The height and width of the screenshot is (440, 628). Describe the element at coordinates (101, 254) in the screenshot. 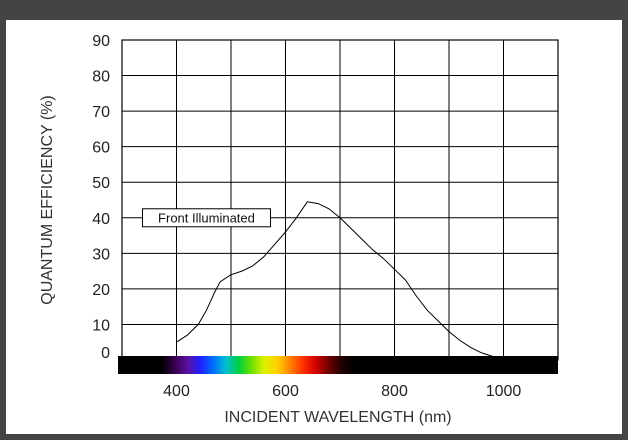

I see `y-tick-label: 30` at that location.